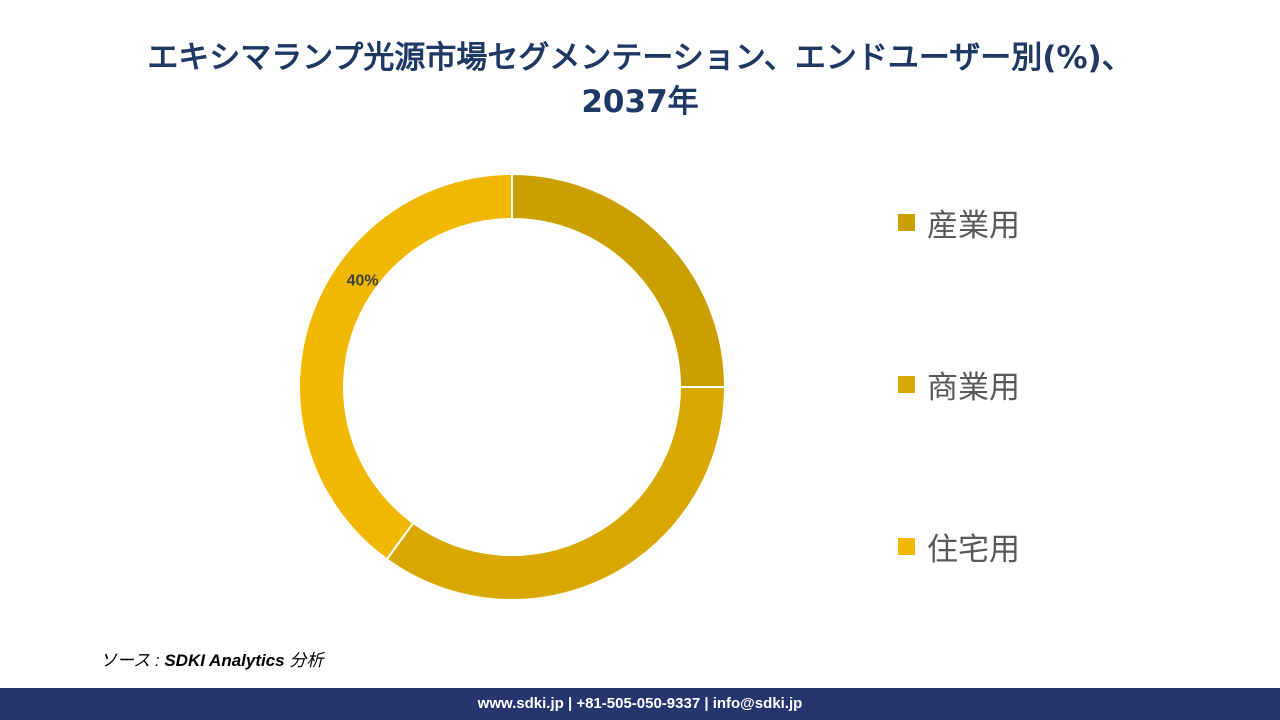  I want to click on legend-item-1: 産業用, so click(959, 222).